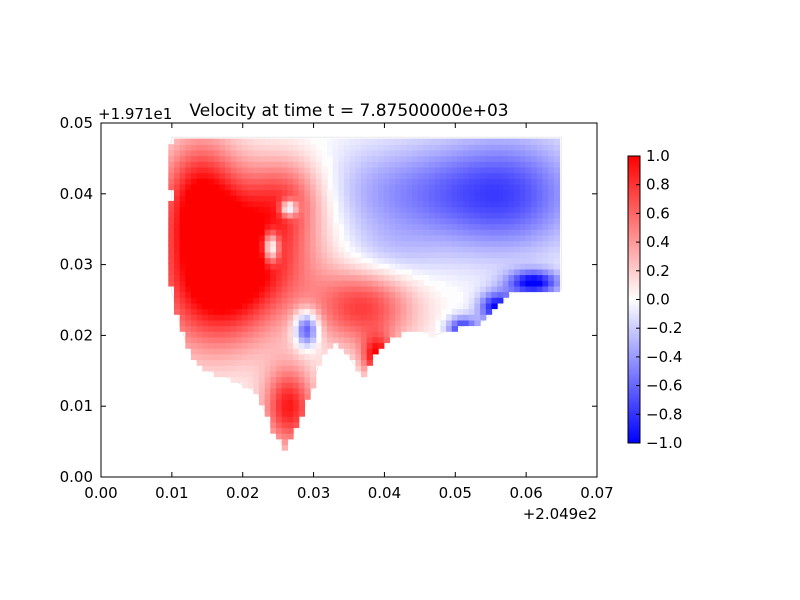  I want to click on colorbar-tick-label: 1.0, so click(658, 156).